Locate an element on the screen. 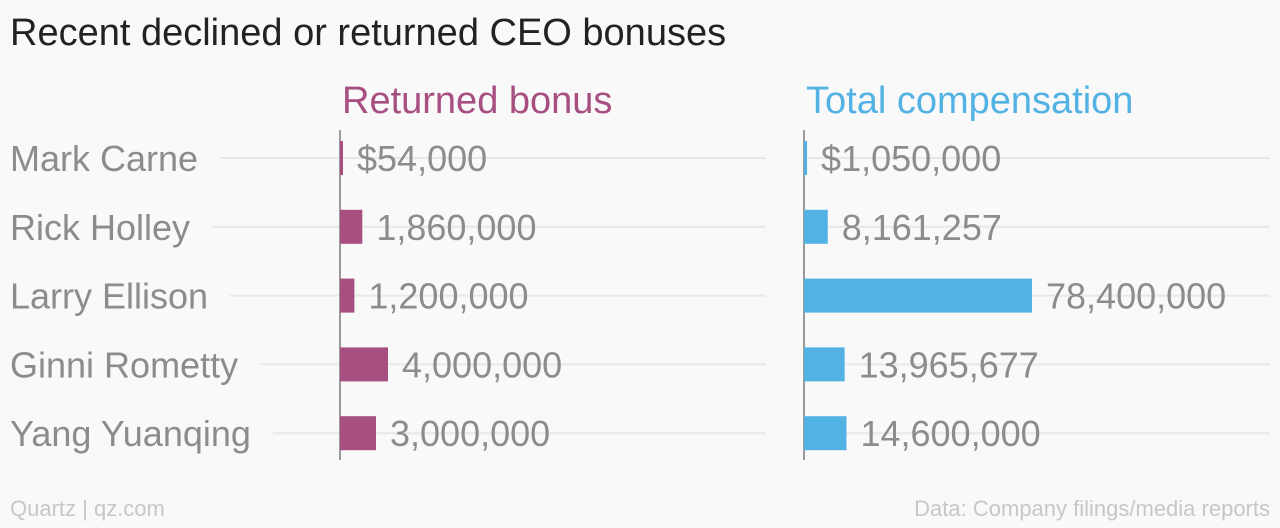 This screenshot has height=528, width=1280. category-label: Yang Yuanqing is located at coordinates (130, 433).